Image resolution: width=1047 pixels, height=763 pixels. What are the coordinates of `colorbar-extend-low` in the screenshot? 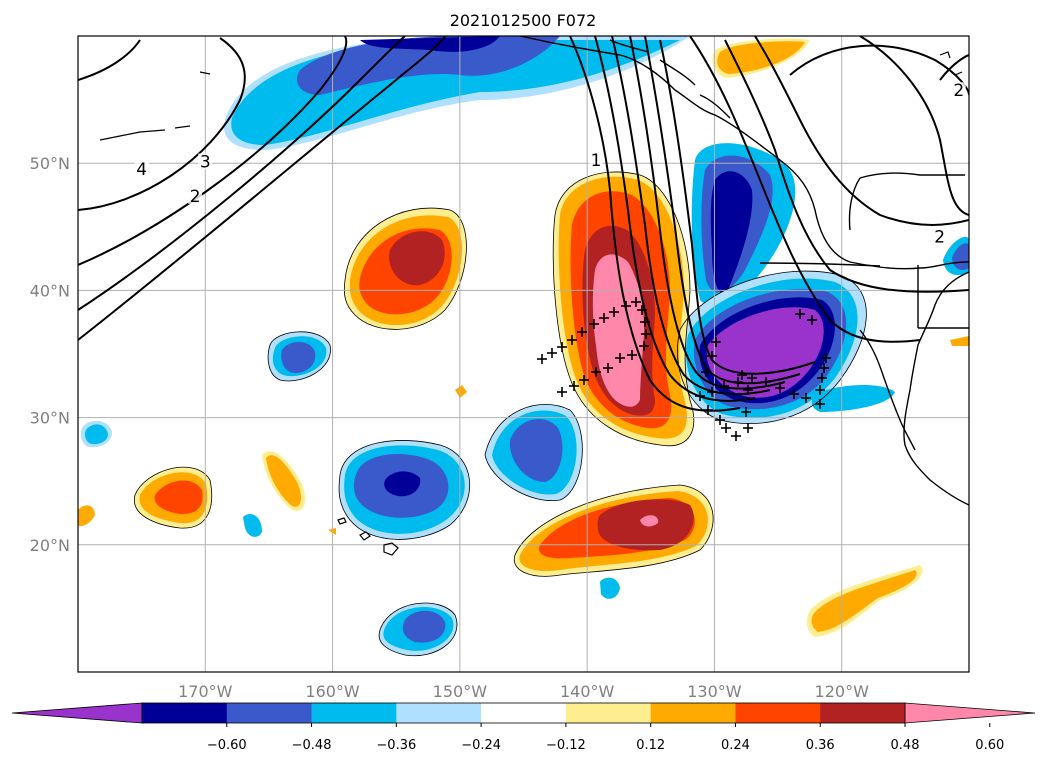 It's located at (77, 713).